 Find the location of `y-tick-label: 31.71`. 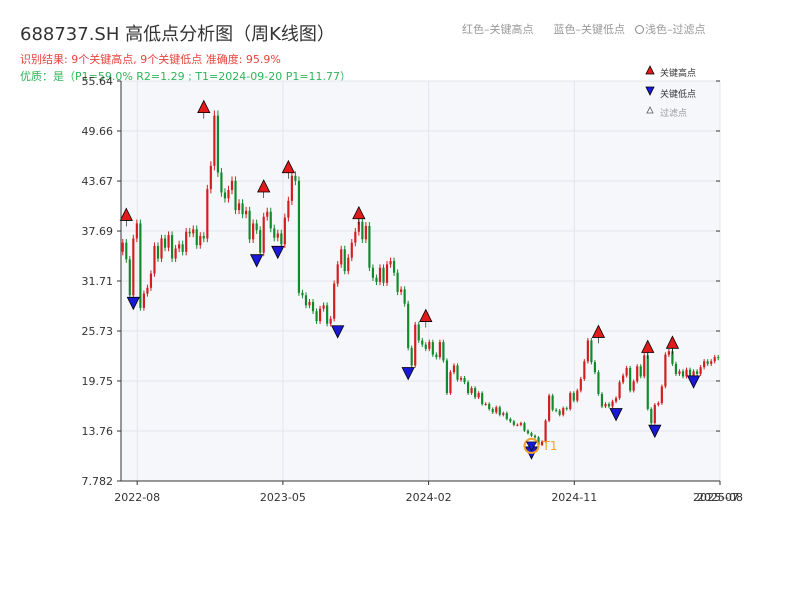

y-tick-label: 31.71 is located at coordinates (98, 281).